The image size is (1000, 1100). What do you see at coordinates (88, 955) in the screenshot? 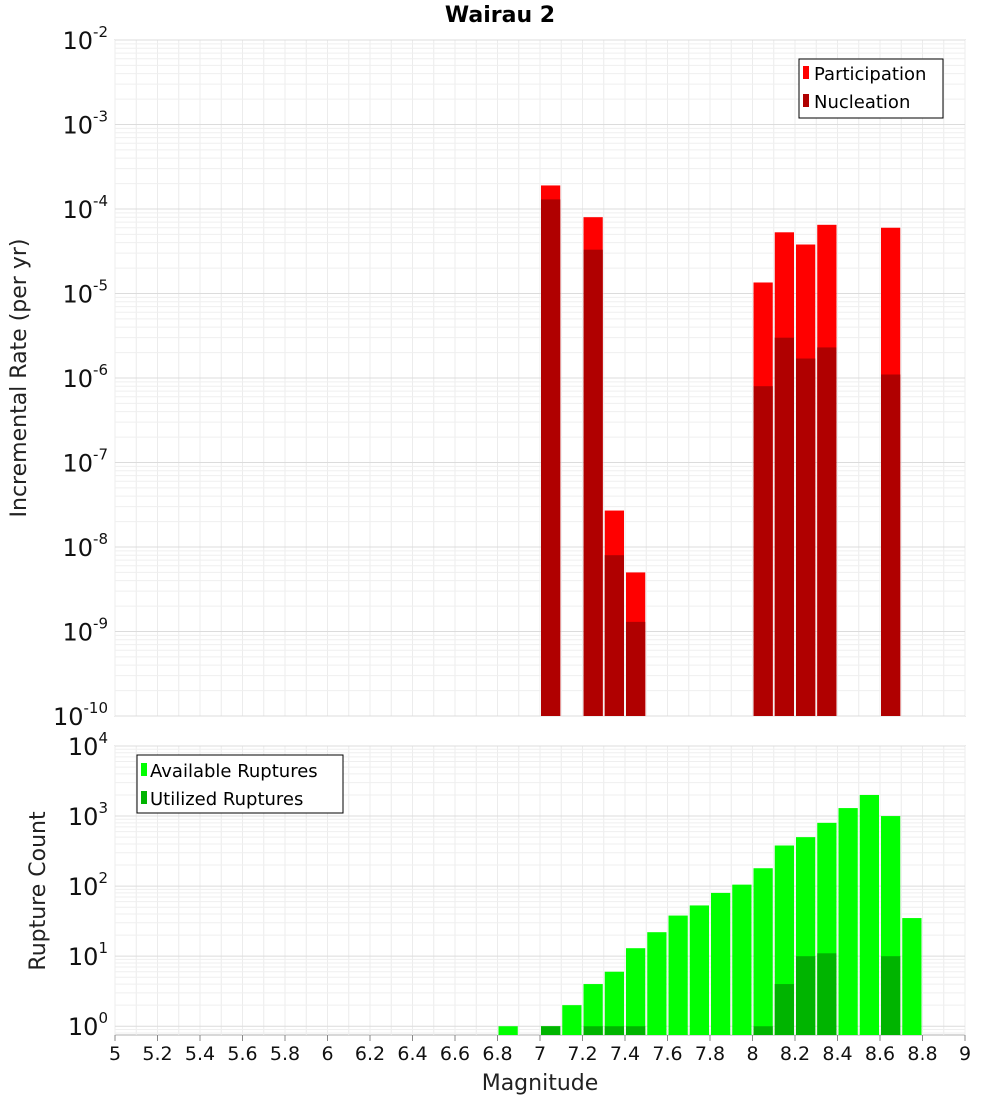
I see `y-tick-label: 10¹` at bounding box center [88, 955].